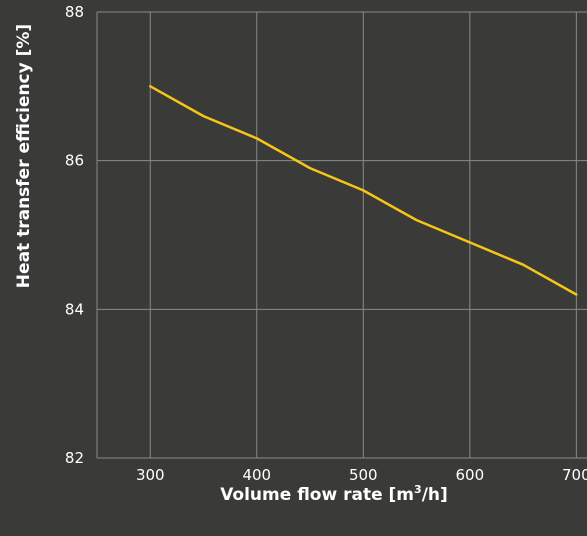  What do you see at coordinates (150, 475) in the screenshot?
I see `x-tick-label-0: 300` at bounding box center [150, 475].